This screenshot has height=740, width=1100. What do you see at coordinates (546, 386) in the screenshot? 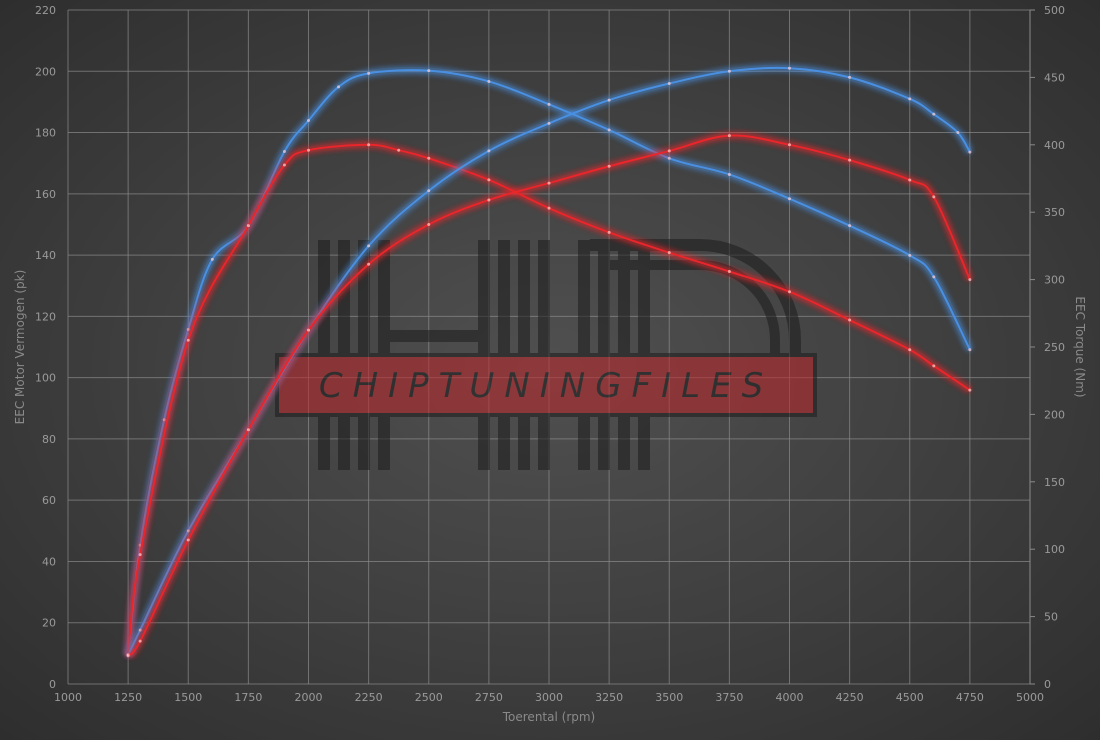
I see `watermark-text: CHIPTUNINGFILES` at bounding box center [546, 386].